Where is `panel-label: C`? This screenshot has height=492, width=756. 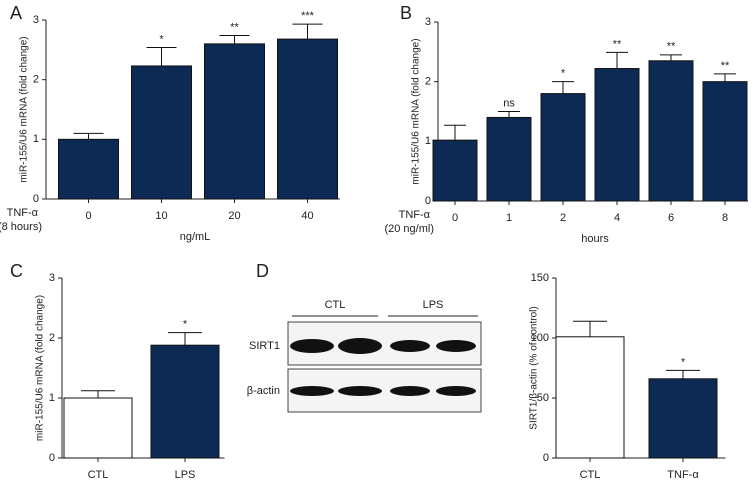 panel-label: C is located at coordinates (16, 271).